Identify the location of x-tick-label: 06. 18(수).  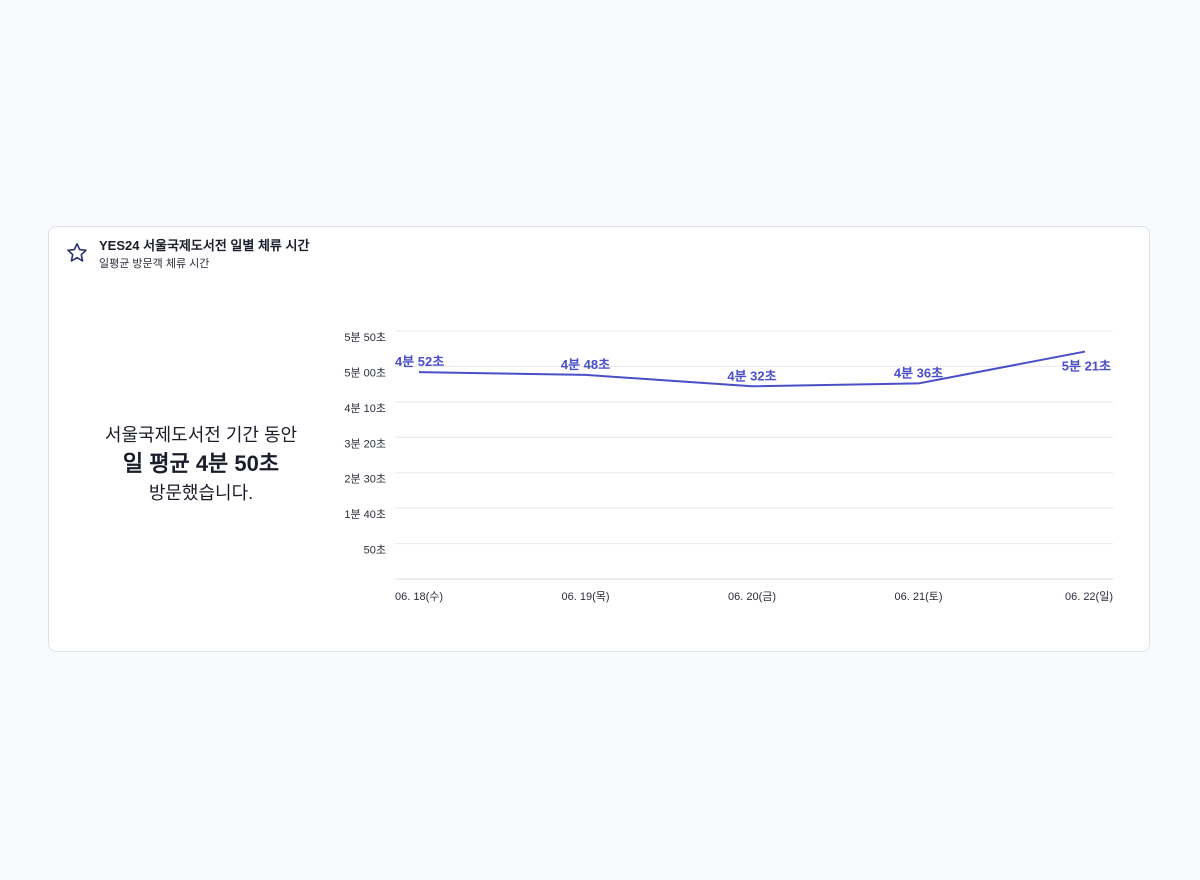
(419, 596).